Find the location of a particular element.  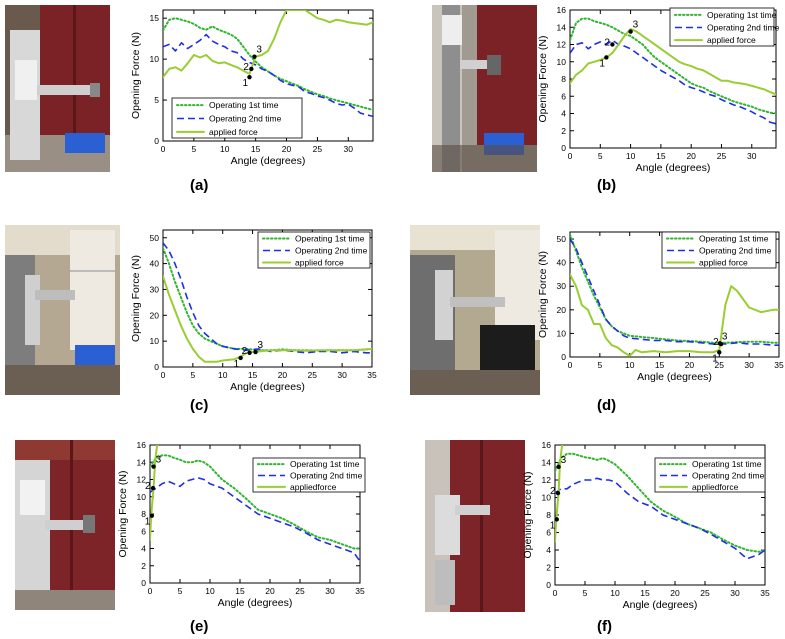

y-tick-label: 16 is located at coordinates (142, 445).